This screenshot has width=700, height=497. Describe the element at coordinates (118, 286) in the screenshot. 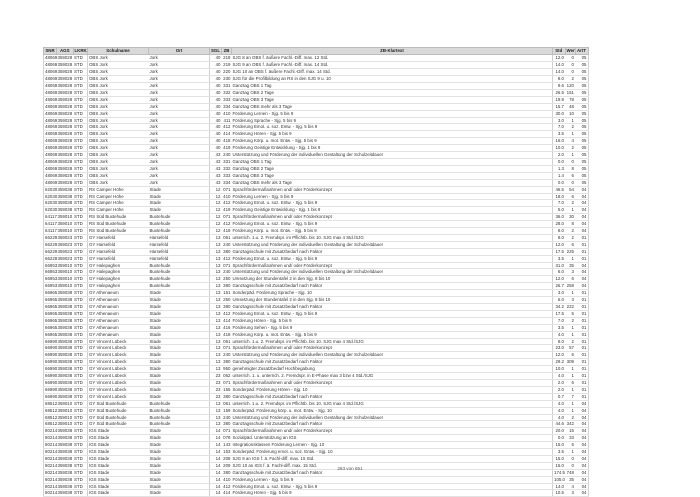

I see `cell-schulname: GY Halepaghen` at that location.